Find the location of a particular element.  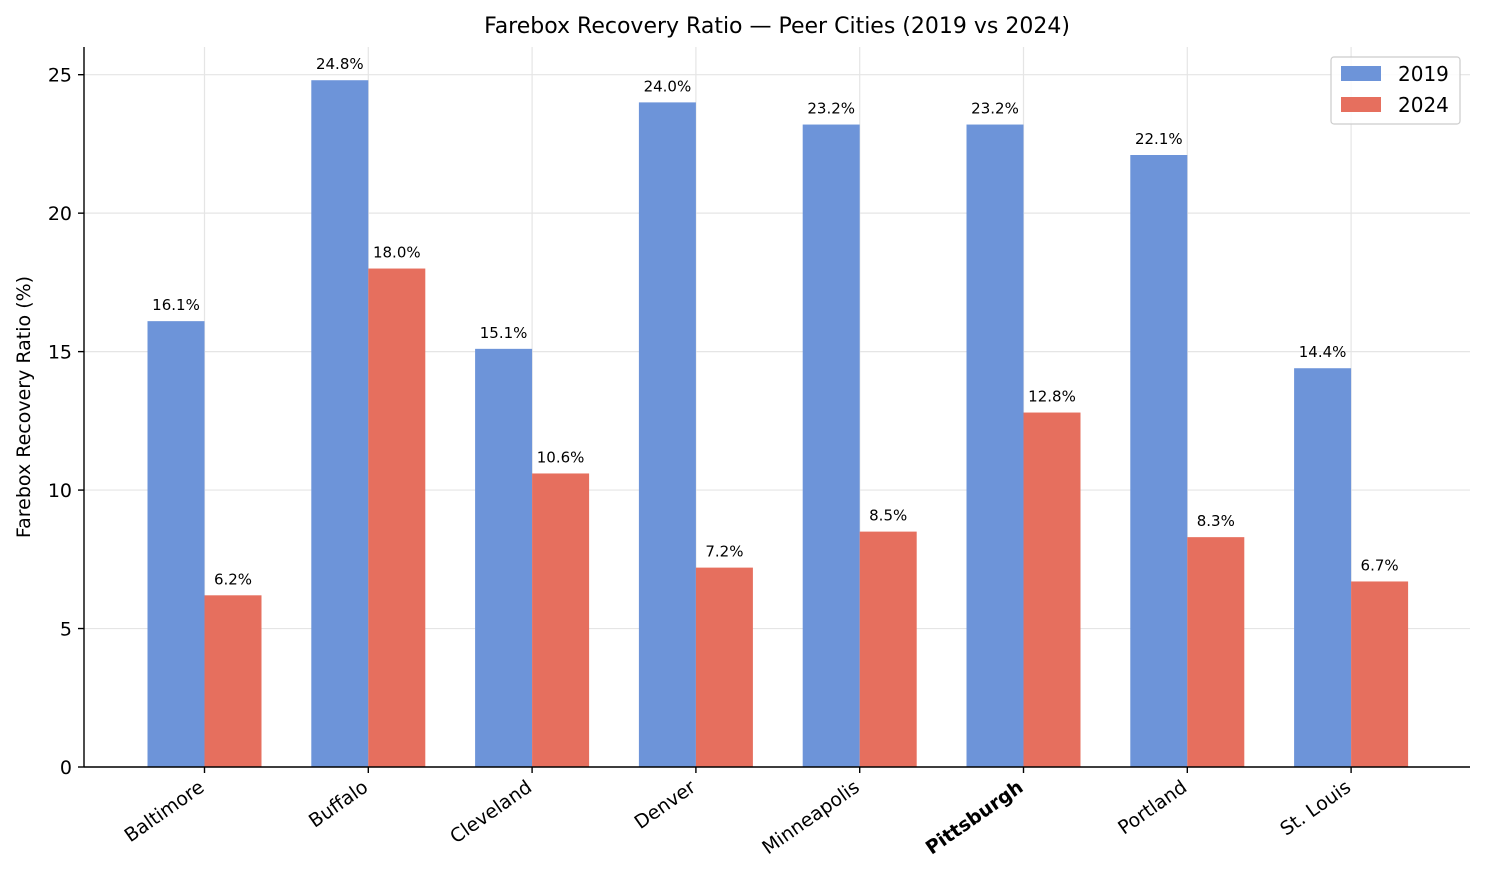

bar-2024-portland is located at coordinates (1216, 652).